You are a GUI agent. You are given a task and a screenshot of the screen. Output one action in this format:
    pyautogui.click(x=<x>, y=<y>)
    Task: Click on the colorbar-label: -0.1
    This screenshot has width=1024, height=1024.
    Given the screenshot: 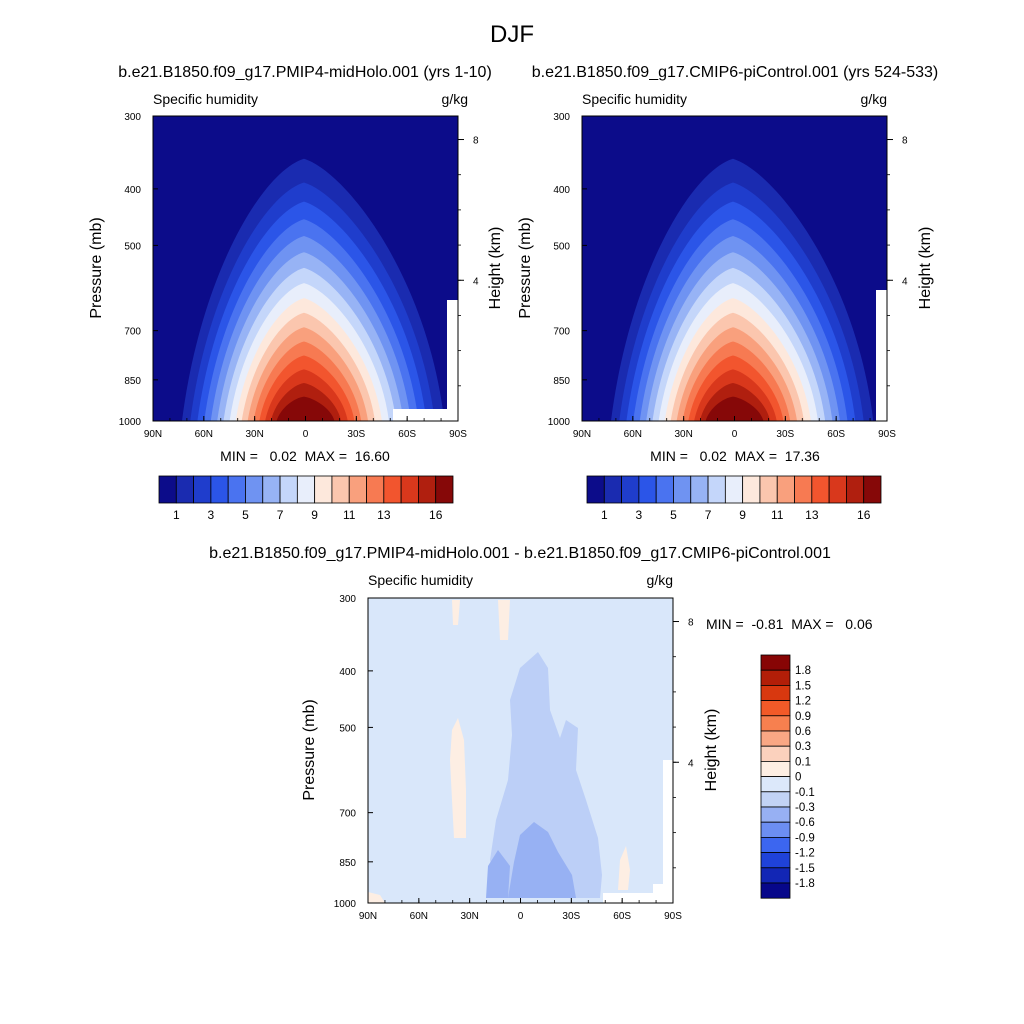 What is the action you would take?
    pyautogui.click(x=805, y=793)
    